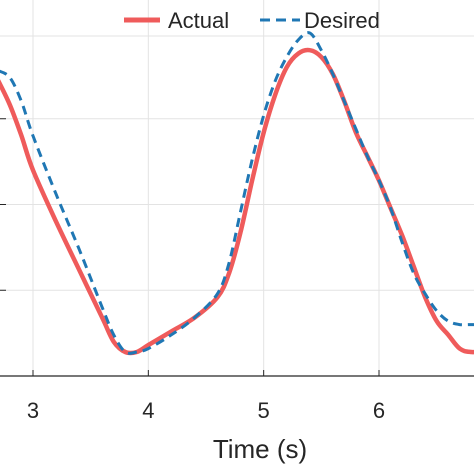 The height and width of the screenshot is (474, 474). What do you see at coordinates (260, 449) in the screenshot?
I see `x-axis-label: Time (s)` at bounding box center [260, 449].